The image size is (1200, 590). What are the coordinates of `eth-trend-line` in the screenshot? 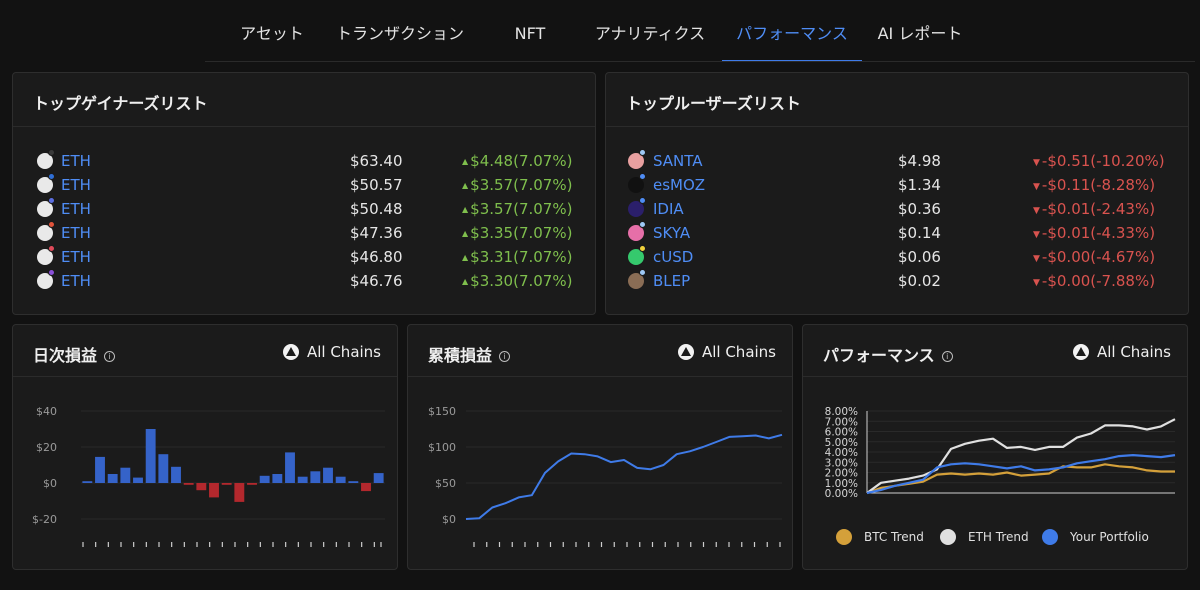 It's located at (1021, 456).